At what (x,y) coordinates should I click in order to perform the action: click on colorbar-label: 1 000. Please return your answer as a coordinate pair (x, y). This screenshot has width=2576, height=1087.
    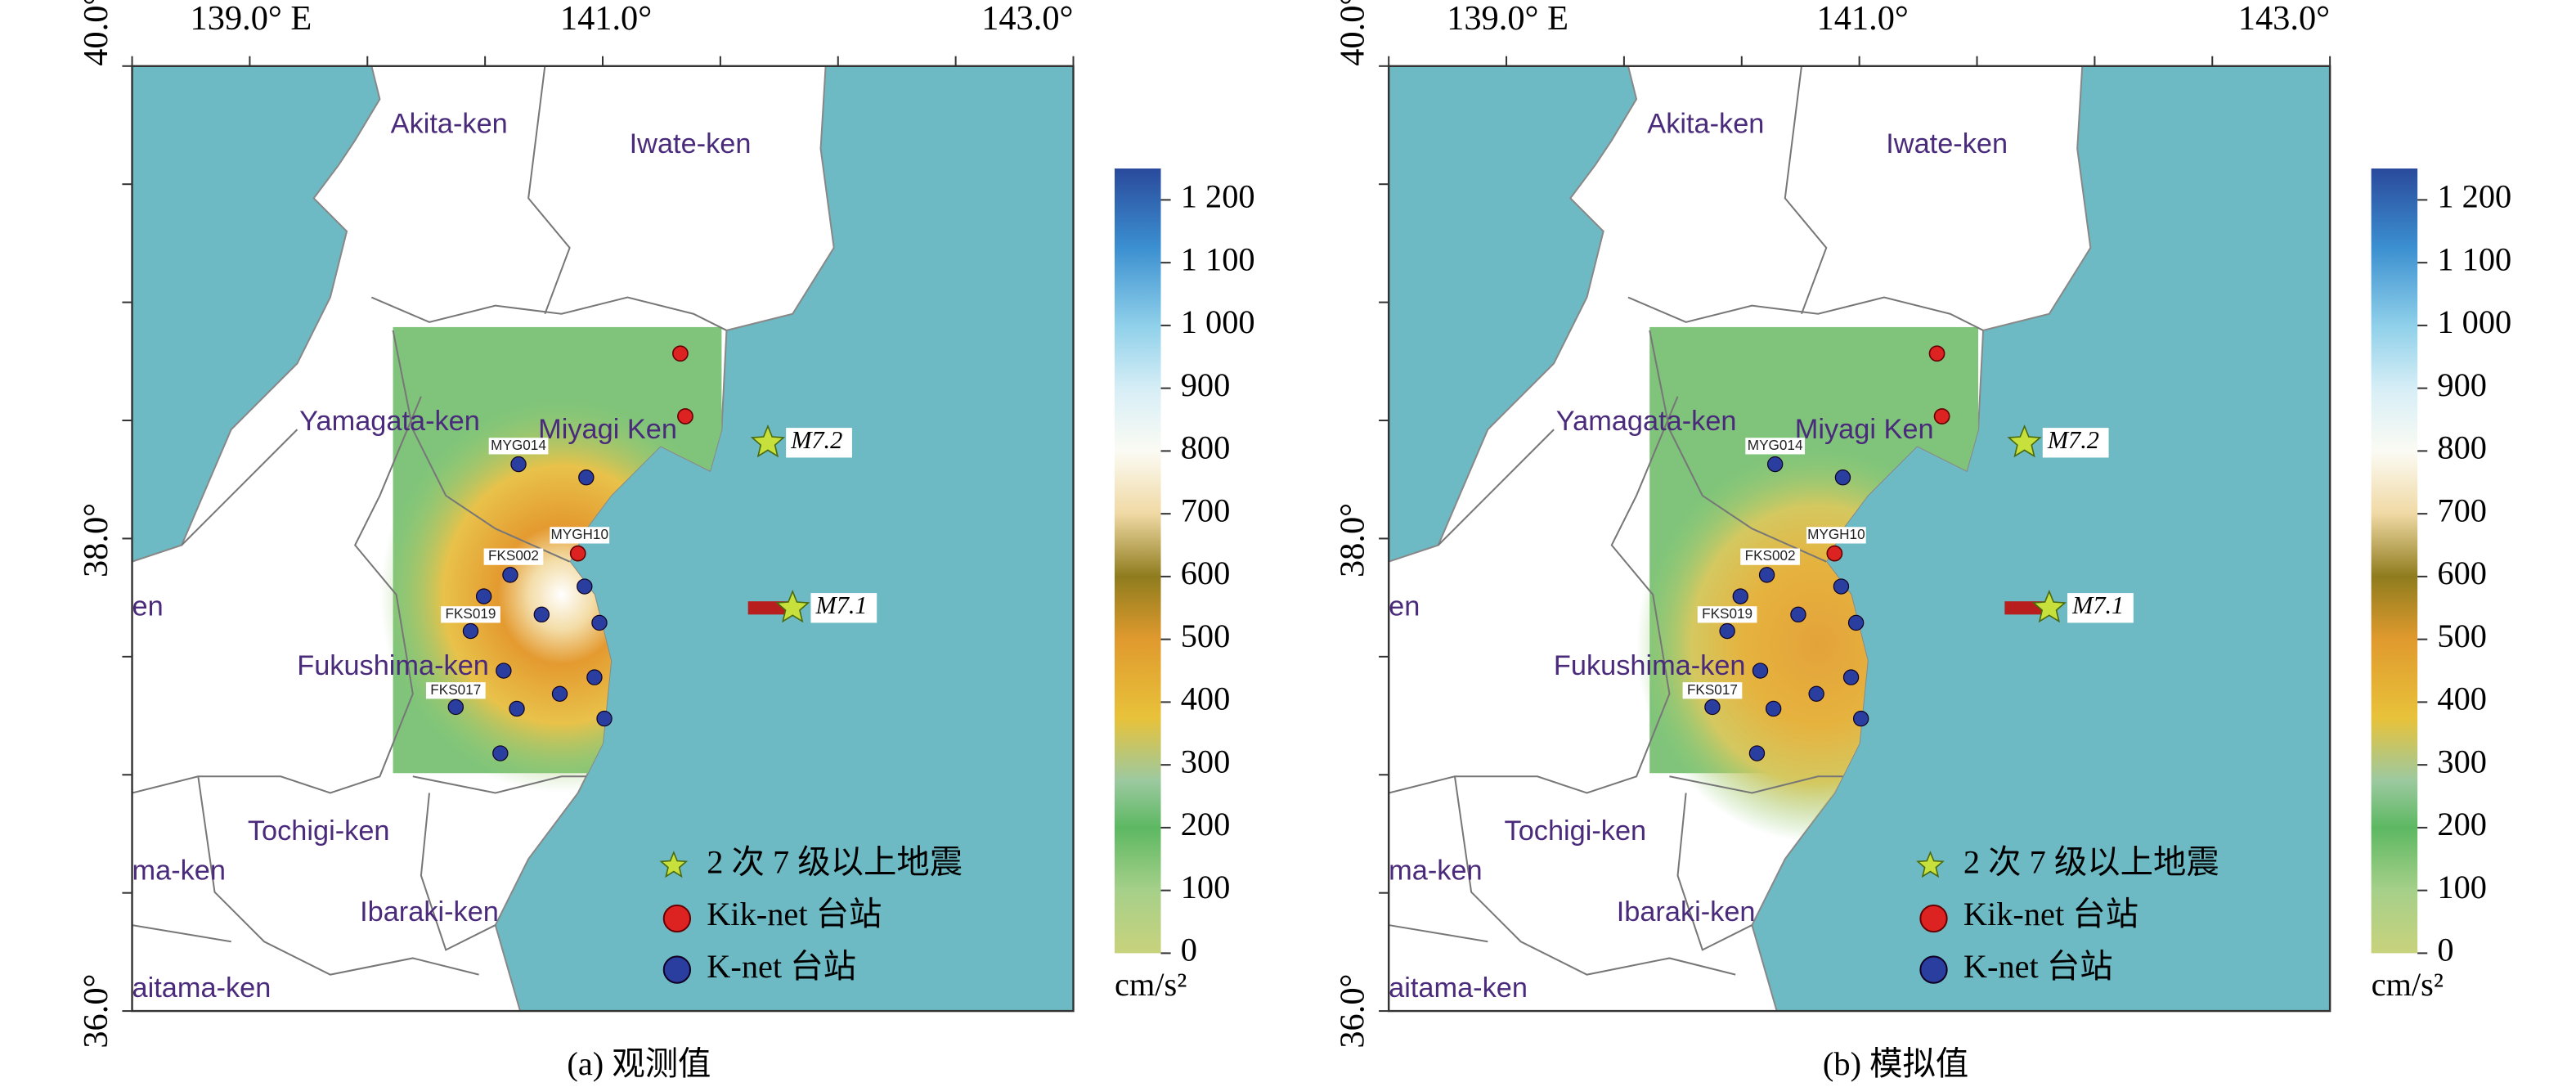
    Looking at the image, I should click on (1218, 322).